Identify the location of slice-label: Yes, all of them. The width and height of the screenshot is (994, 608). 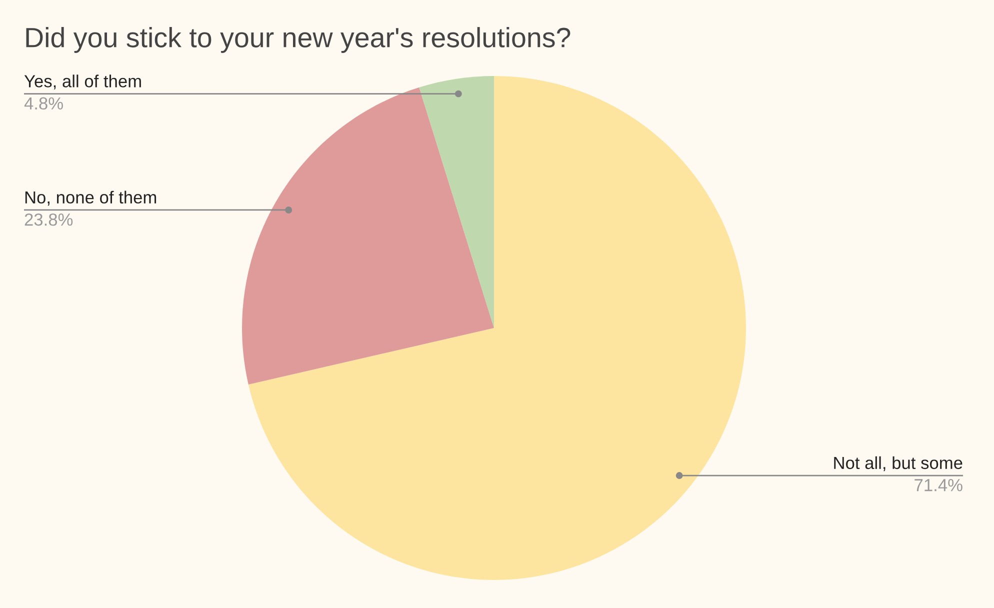
(82, 82).